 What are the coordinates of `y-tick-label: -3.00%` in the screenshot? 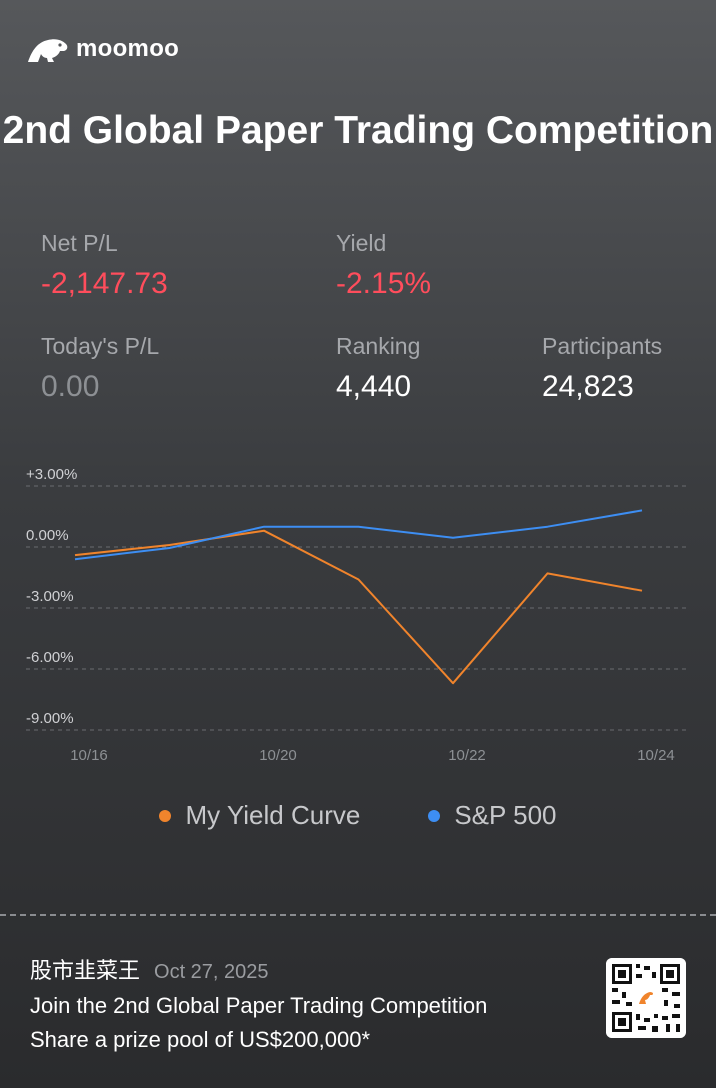 It's located at (50, 596).